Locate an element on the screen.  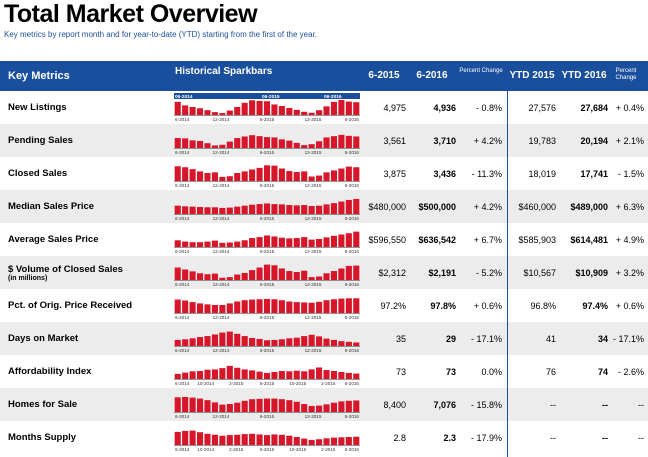
header-sparkbars: Historical Sparkbars is located at coordinates (224, 71).